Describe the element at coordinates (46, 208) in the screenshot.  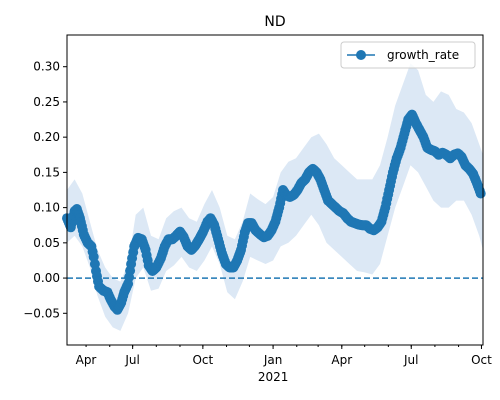
I see `y-tick-label: 0.10` at that location.